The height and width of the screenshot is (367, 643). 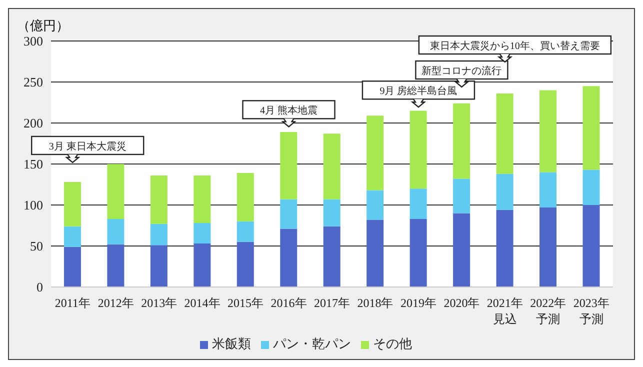 I want to click on y-tick-label: 250, so click(x=33, y=82).